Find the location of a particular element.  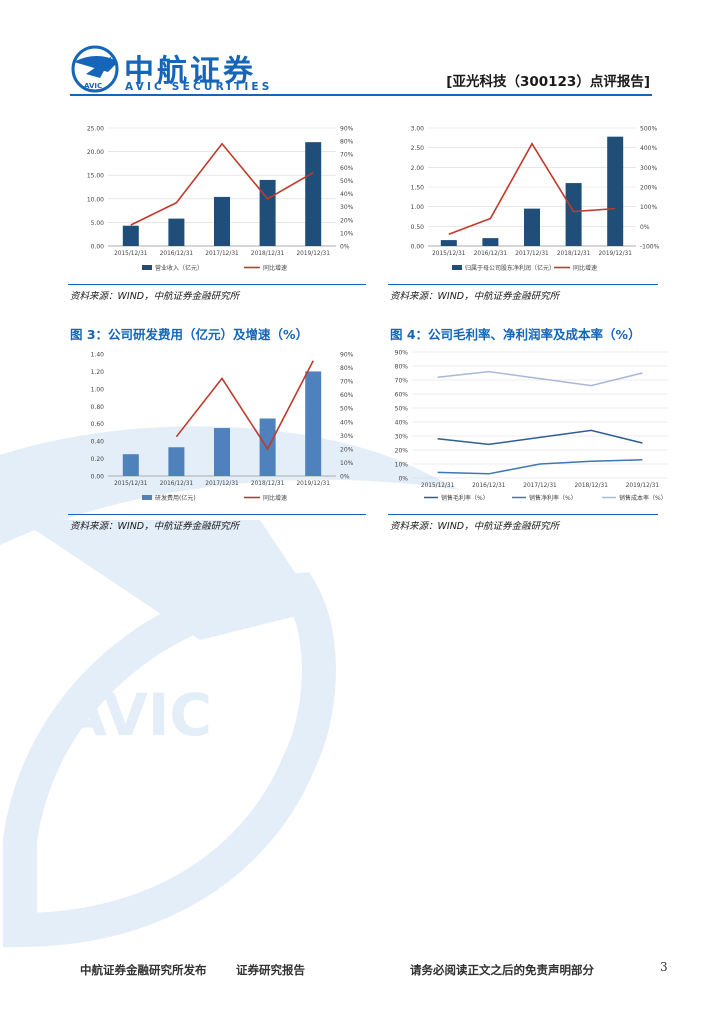

y-tick-label-right: 80% is located at coordinates (347, 368).